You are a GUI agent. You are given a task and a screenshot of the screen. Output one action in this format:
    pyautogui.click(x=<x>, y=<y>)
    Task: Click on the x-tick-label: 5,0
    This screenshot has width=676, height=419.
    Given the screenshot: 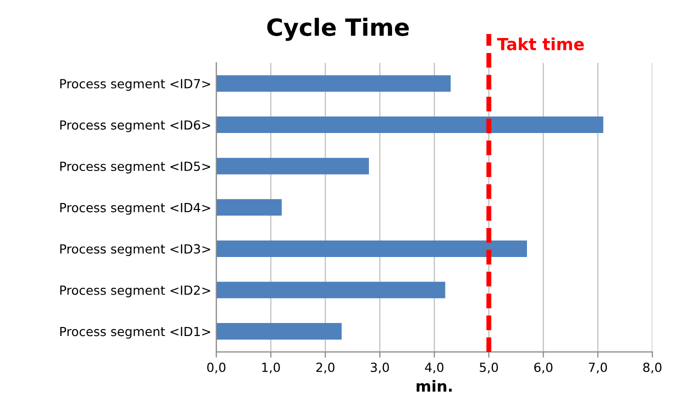 What is the action you would take?
    pyautogui.click(x=489, y=368)
    